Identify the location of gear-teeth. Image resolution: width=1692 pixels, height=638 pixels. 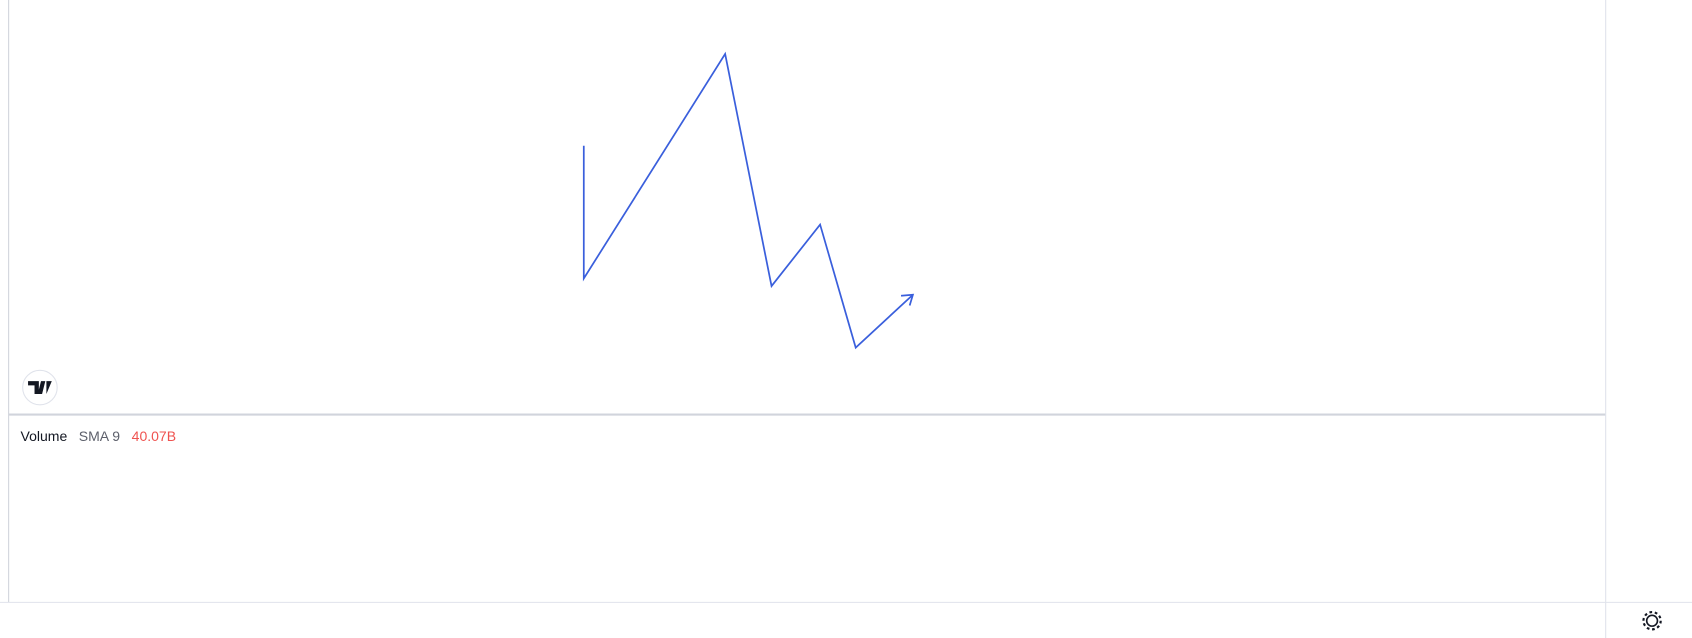
(1652, 621).